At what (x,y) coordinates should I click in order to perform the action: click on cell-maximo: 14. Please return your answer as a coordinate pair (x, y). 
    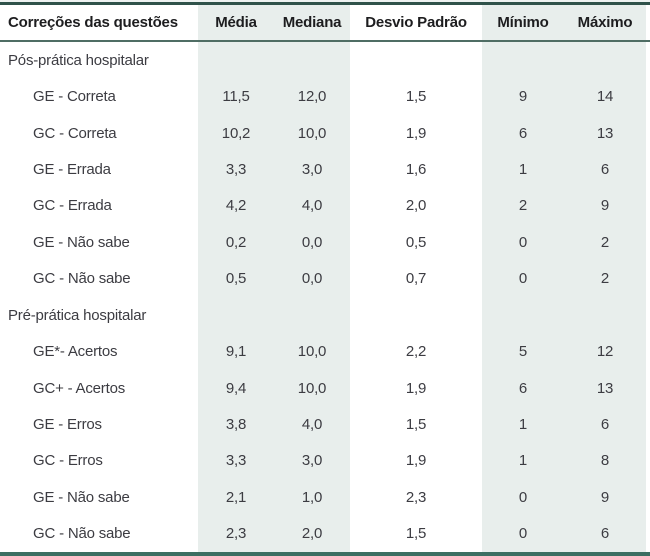
    Looking at the image, I should click on (605, 96).